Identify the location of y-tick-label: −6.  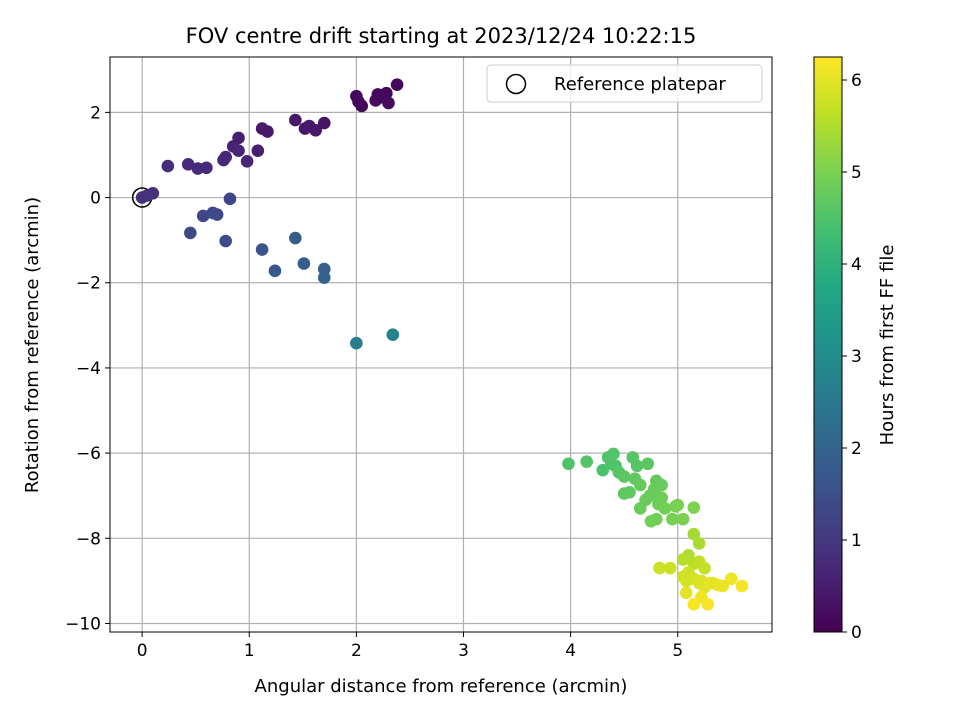
(88, 454).